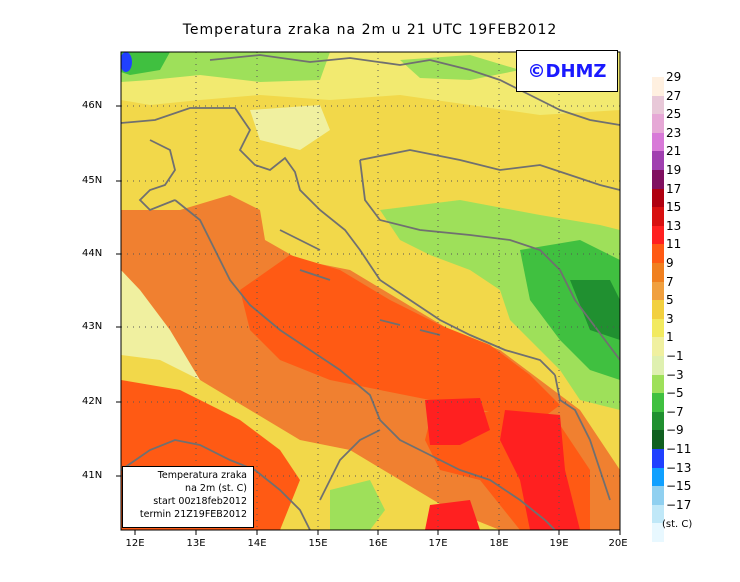  What do you see at coordinates (675, 393) in the screenshot?
I see `legend-label: −5` at bounding box center [675, 393].